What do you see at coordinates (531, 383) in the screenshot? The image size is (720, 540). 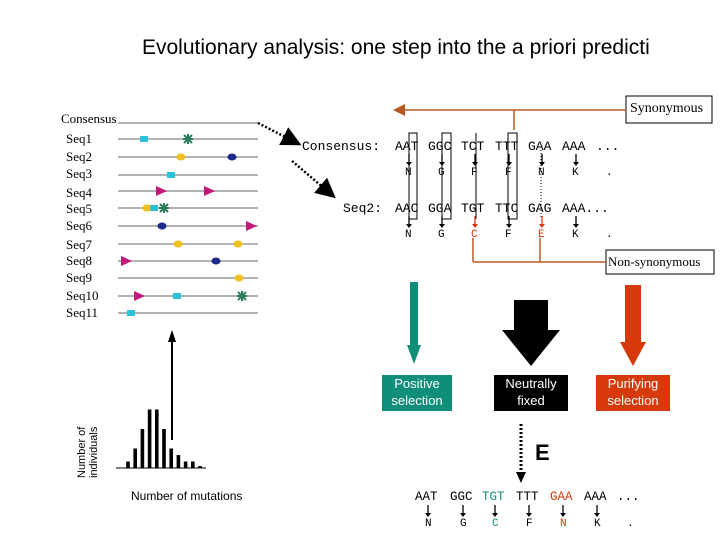 I see `neutral-selection-line1: Neutrally` at bounding box center [531, 383].